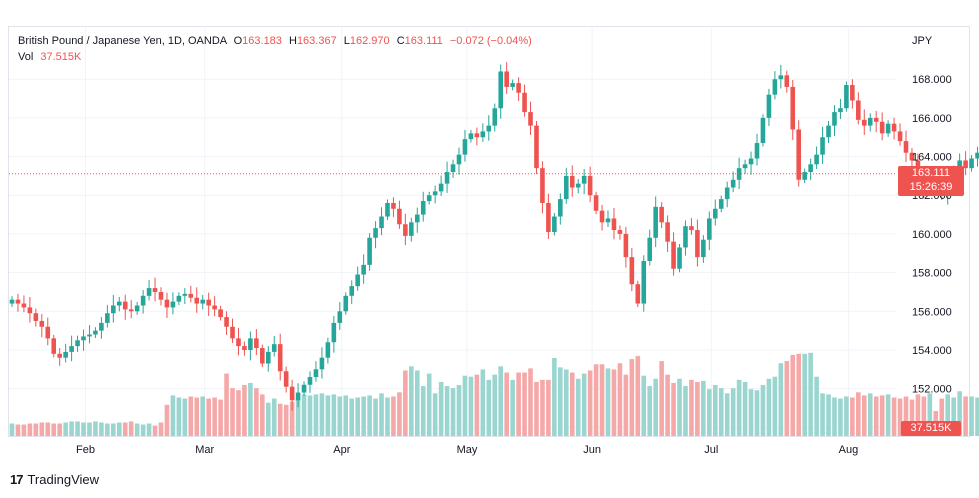 Image resolution: width=979 pixels, height=498 pixels. What do you see at coordinates (711, 450) in the screenshot?
I see `x-tick-label: Jul` at bounding box center [711, 450].